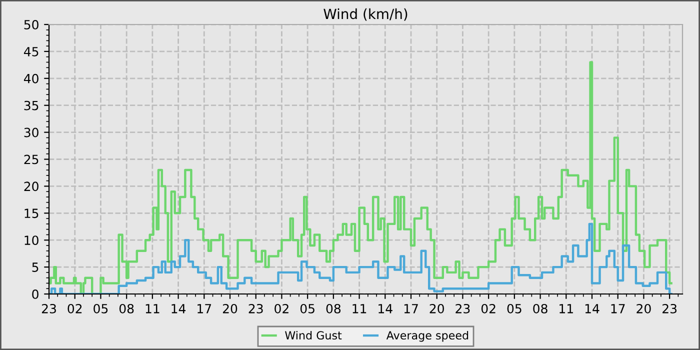 Image resolution: width=700 pixels, height=350 pixels. Describe the element at coordinates (35, 267) in the screenshot. I see `y-tick-label: 5` at that location.